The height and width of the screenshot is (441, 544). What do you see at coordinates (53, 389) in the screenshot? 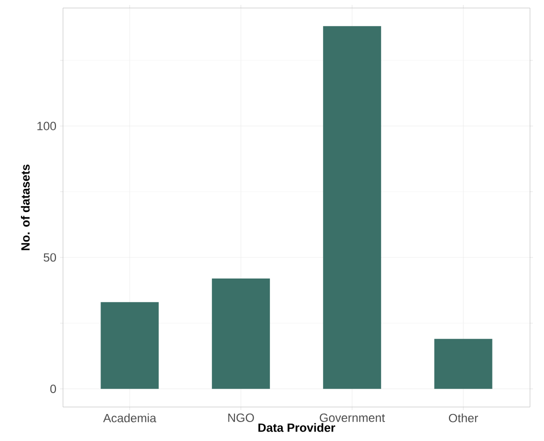
I see `y-tick-label: 0` at bounding box center [53, 389].